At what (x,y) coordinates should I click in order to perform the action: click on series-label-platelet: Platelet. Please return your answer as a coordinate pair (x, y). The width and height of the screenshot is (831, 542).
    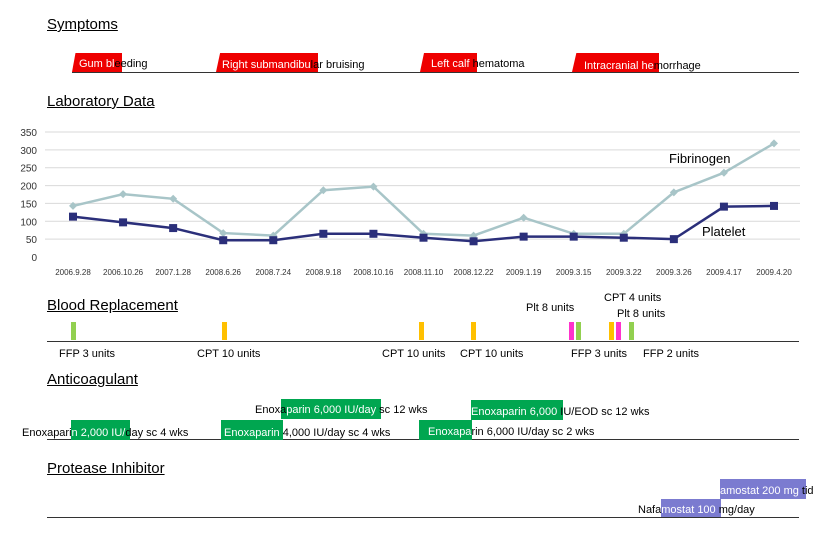
    Looking at the image, I should click on (724, 231).